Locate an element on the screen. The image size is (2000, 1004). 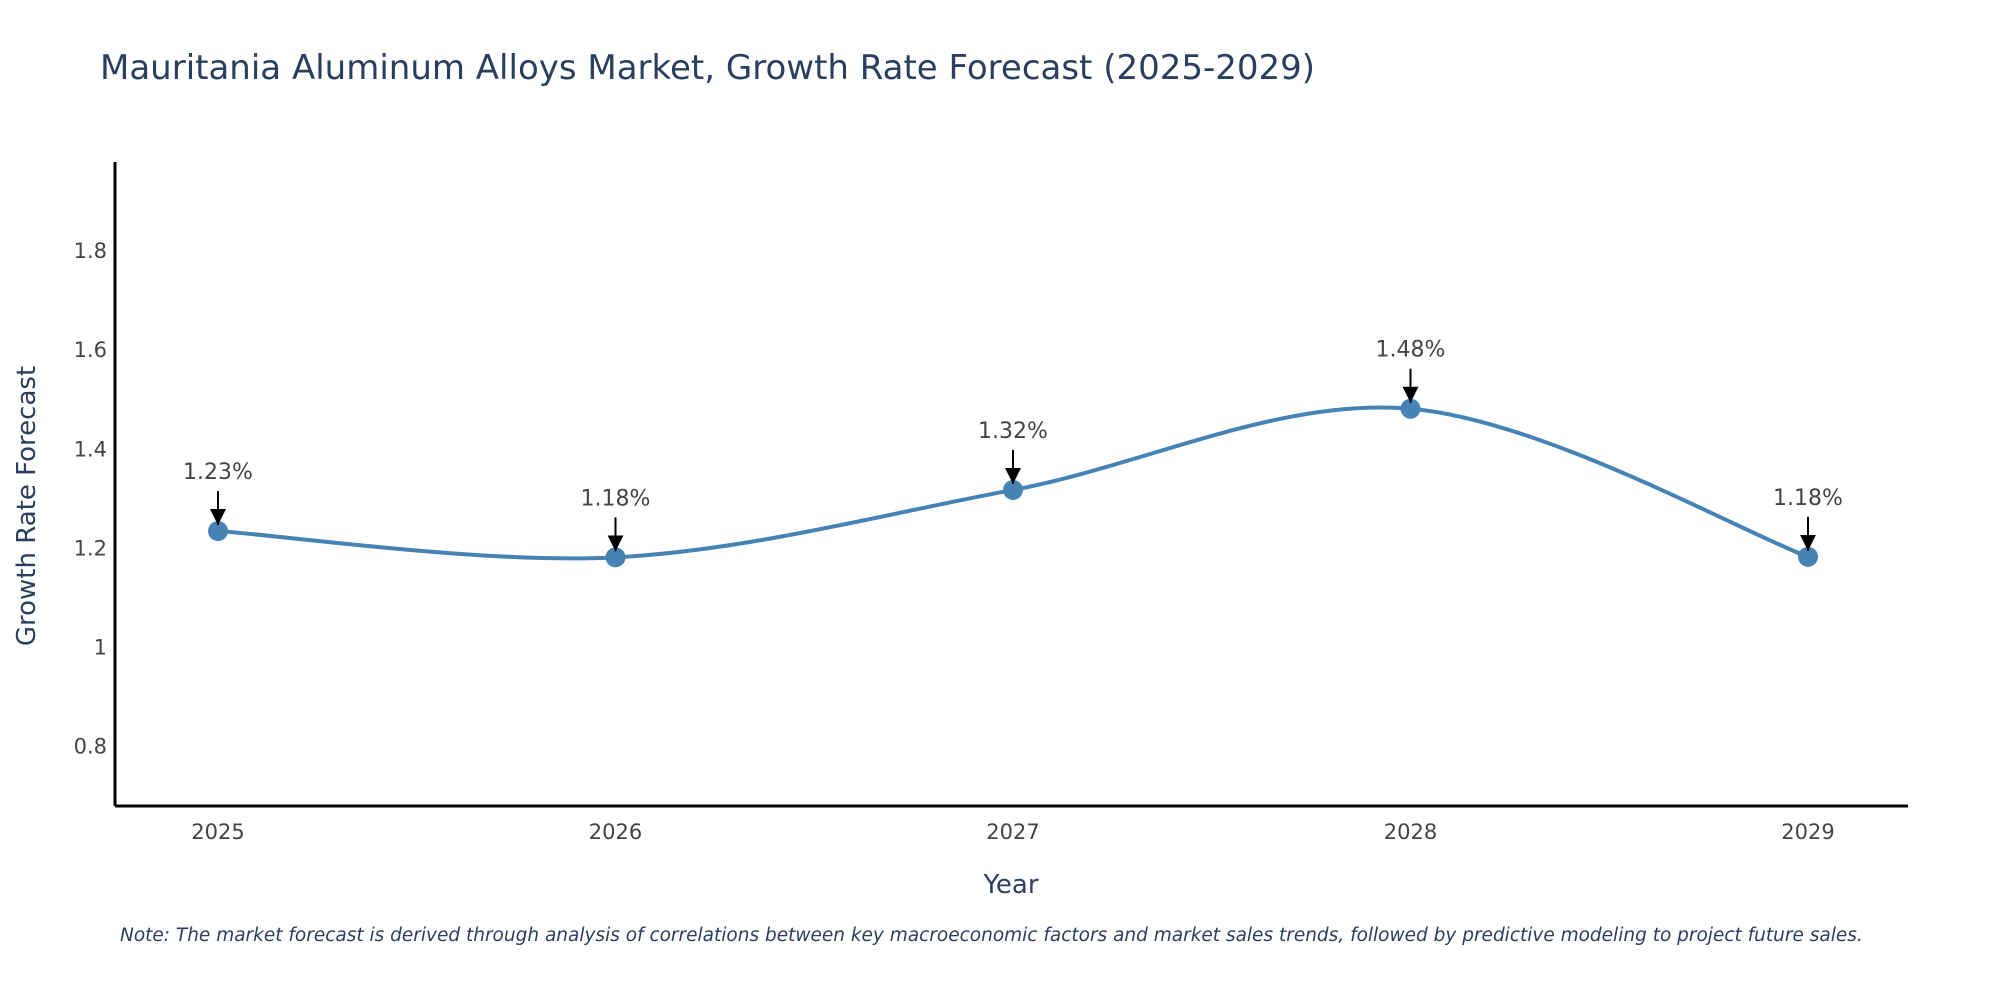
x-tick-label: 2026 is located at coordinates (615, 832).